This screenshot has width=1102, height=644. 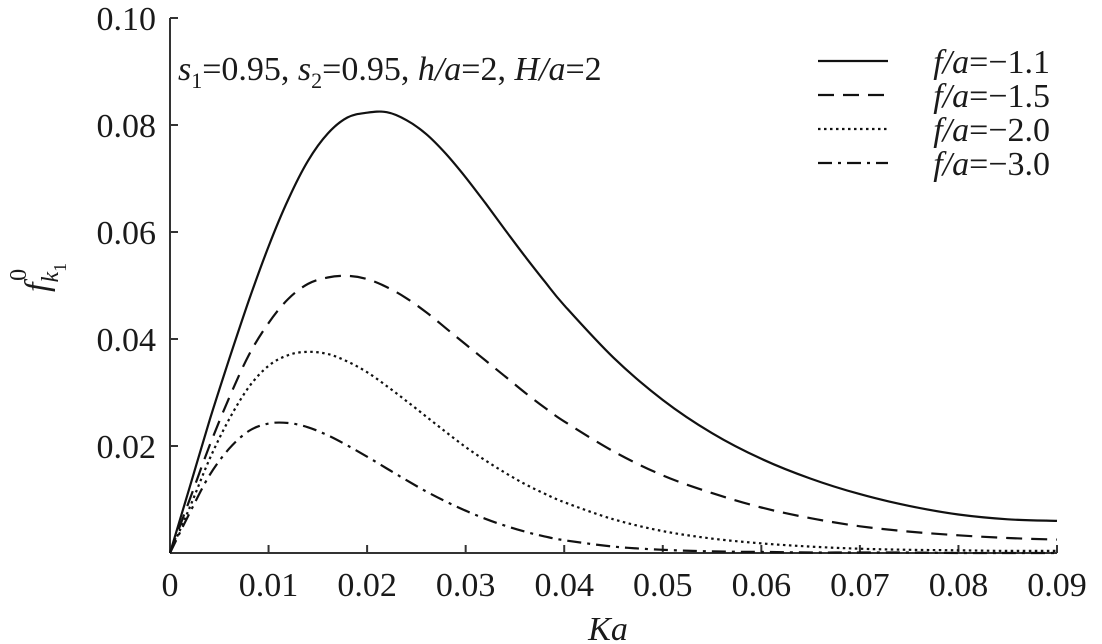 I want to click on annotation-h-val: =2,, so click(x=487, y=69).